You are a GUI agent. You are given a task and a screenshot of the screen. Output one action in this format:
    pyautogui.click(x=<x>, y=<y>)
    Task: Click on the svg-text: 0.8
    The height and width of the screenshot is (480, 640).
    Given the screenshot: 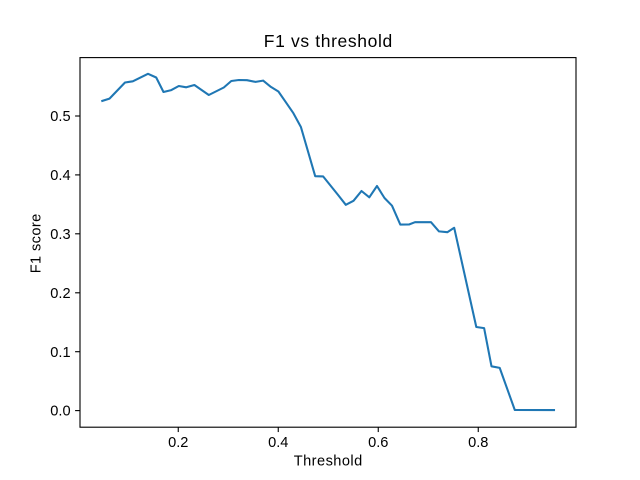 What is the action you would take?
    pyautogui.click(x=478, y=443)
    